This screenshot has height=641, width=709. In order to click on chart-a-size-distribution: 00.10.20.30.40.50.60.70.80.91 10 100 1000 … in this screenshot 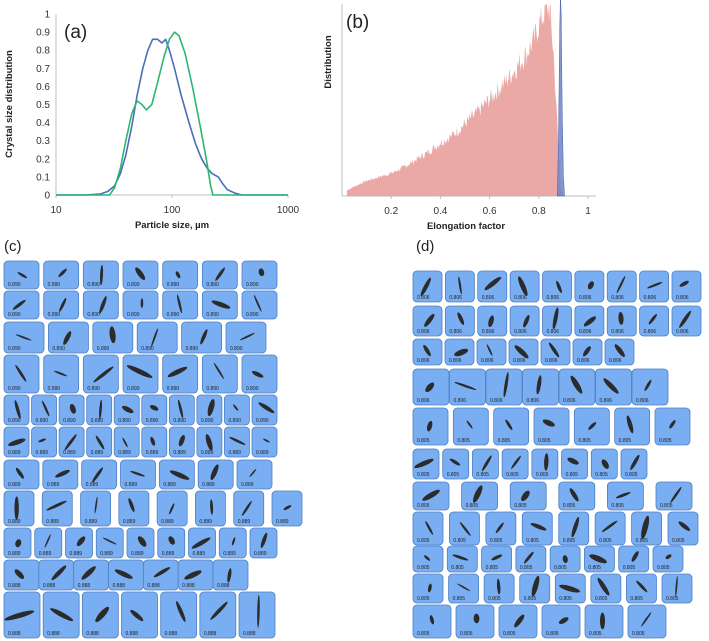, I will do `click(152, 121)`.